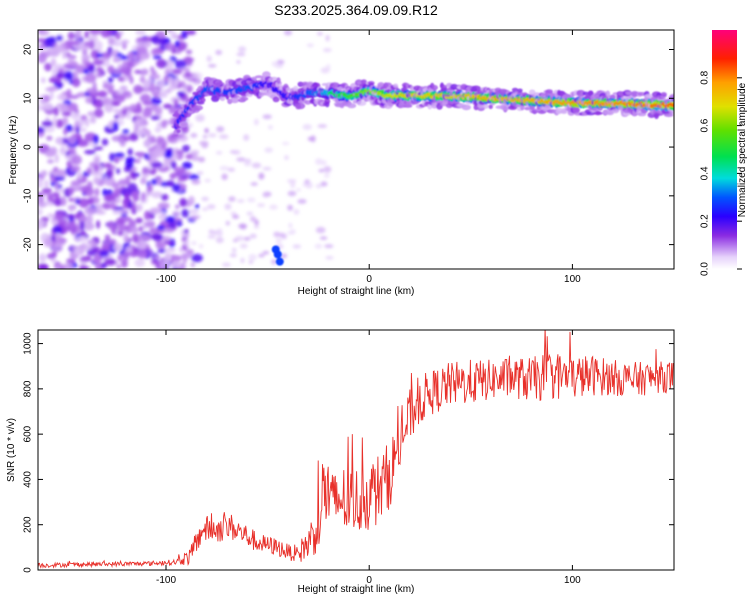 The height and width of the screenshot is (600, 750). I want to click on ridge-core, so click(672, 105).